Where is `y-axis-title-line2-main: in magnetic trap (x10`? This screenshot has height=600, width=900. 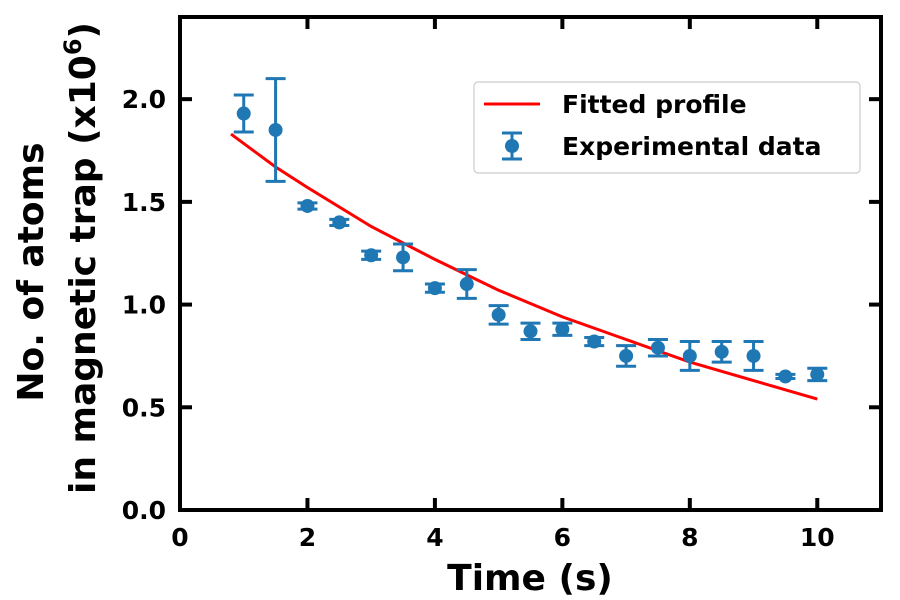 y-axis-title-line2-main: in magnetic trap (x10 is located at coordinates (83, 274).